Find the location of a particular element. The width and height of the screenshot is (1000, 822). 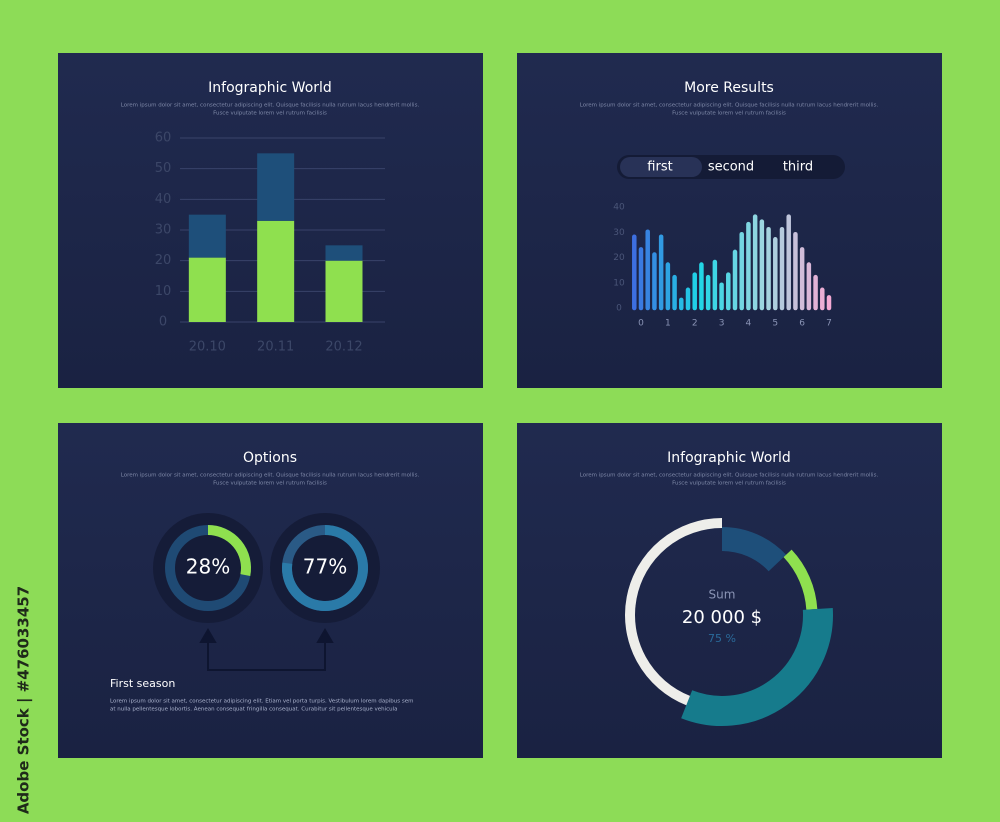

arrows is located at coordinates (266, 649).